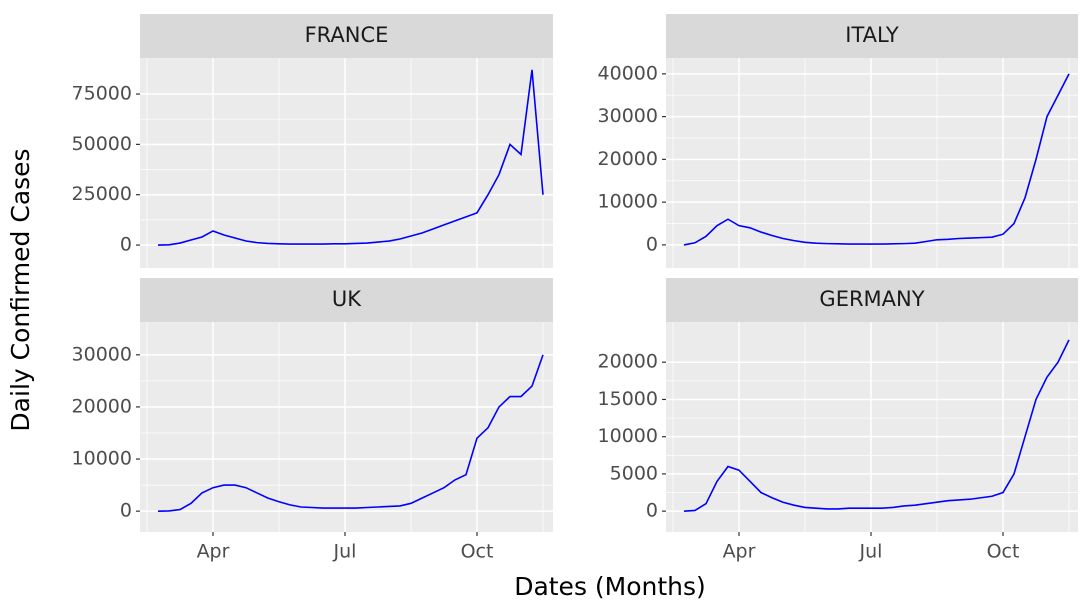 Image resolution: width=1084 pixels, height=611 pixels. I want to click on y-tick-label: 50000, so click(102, 144).